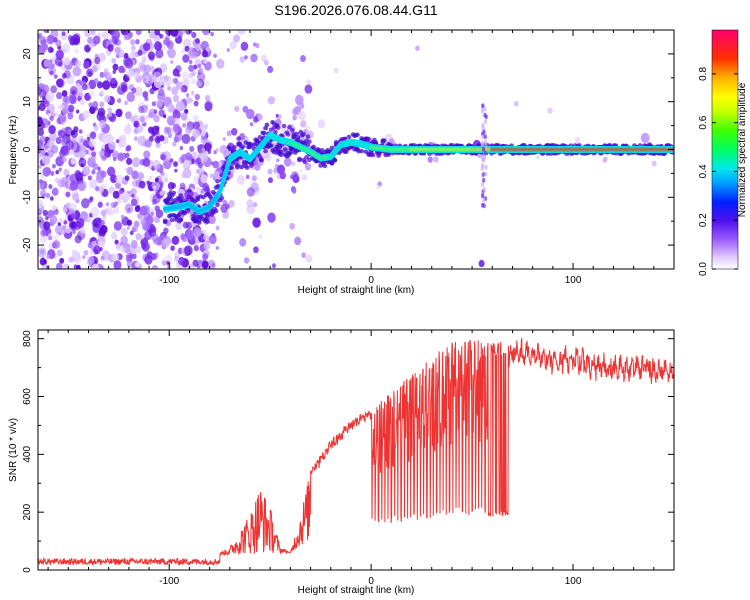 This screenshot has width=750, height=600. Describe the element at coordinates (27, 338) in the screenshot. I see `snr-y-tick-label: 800` at that location.